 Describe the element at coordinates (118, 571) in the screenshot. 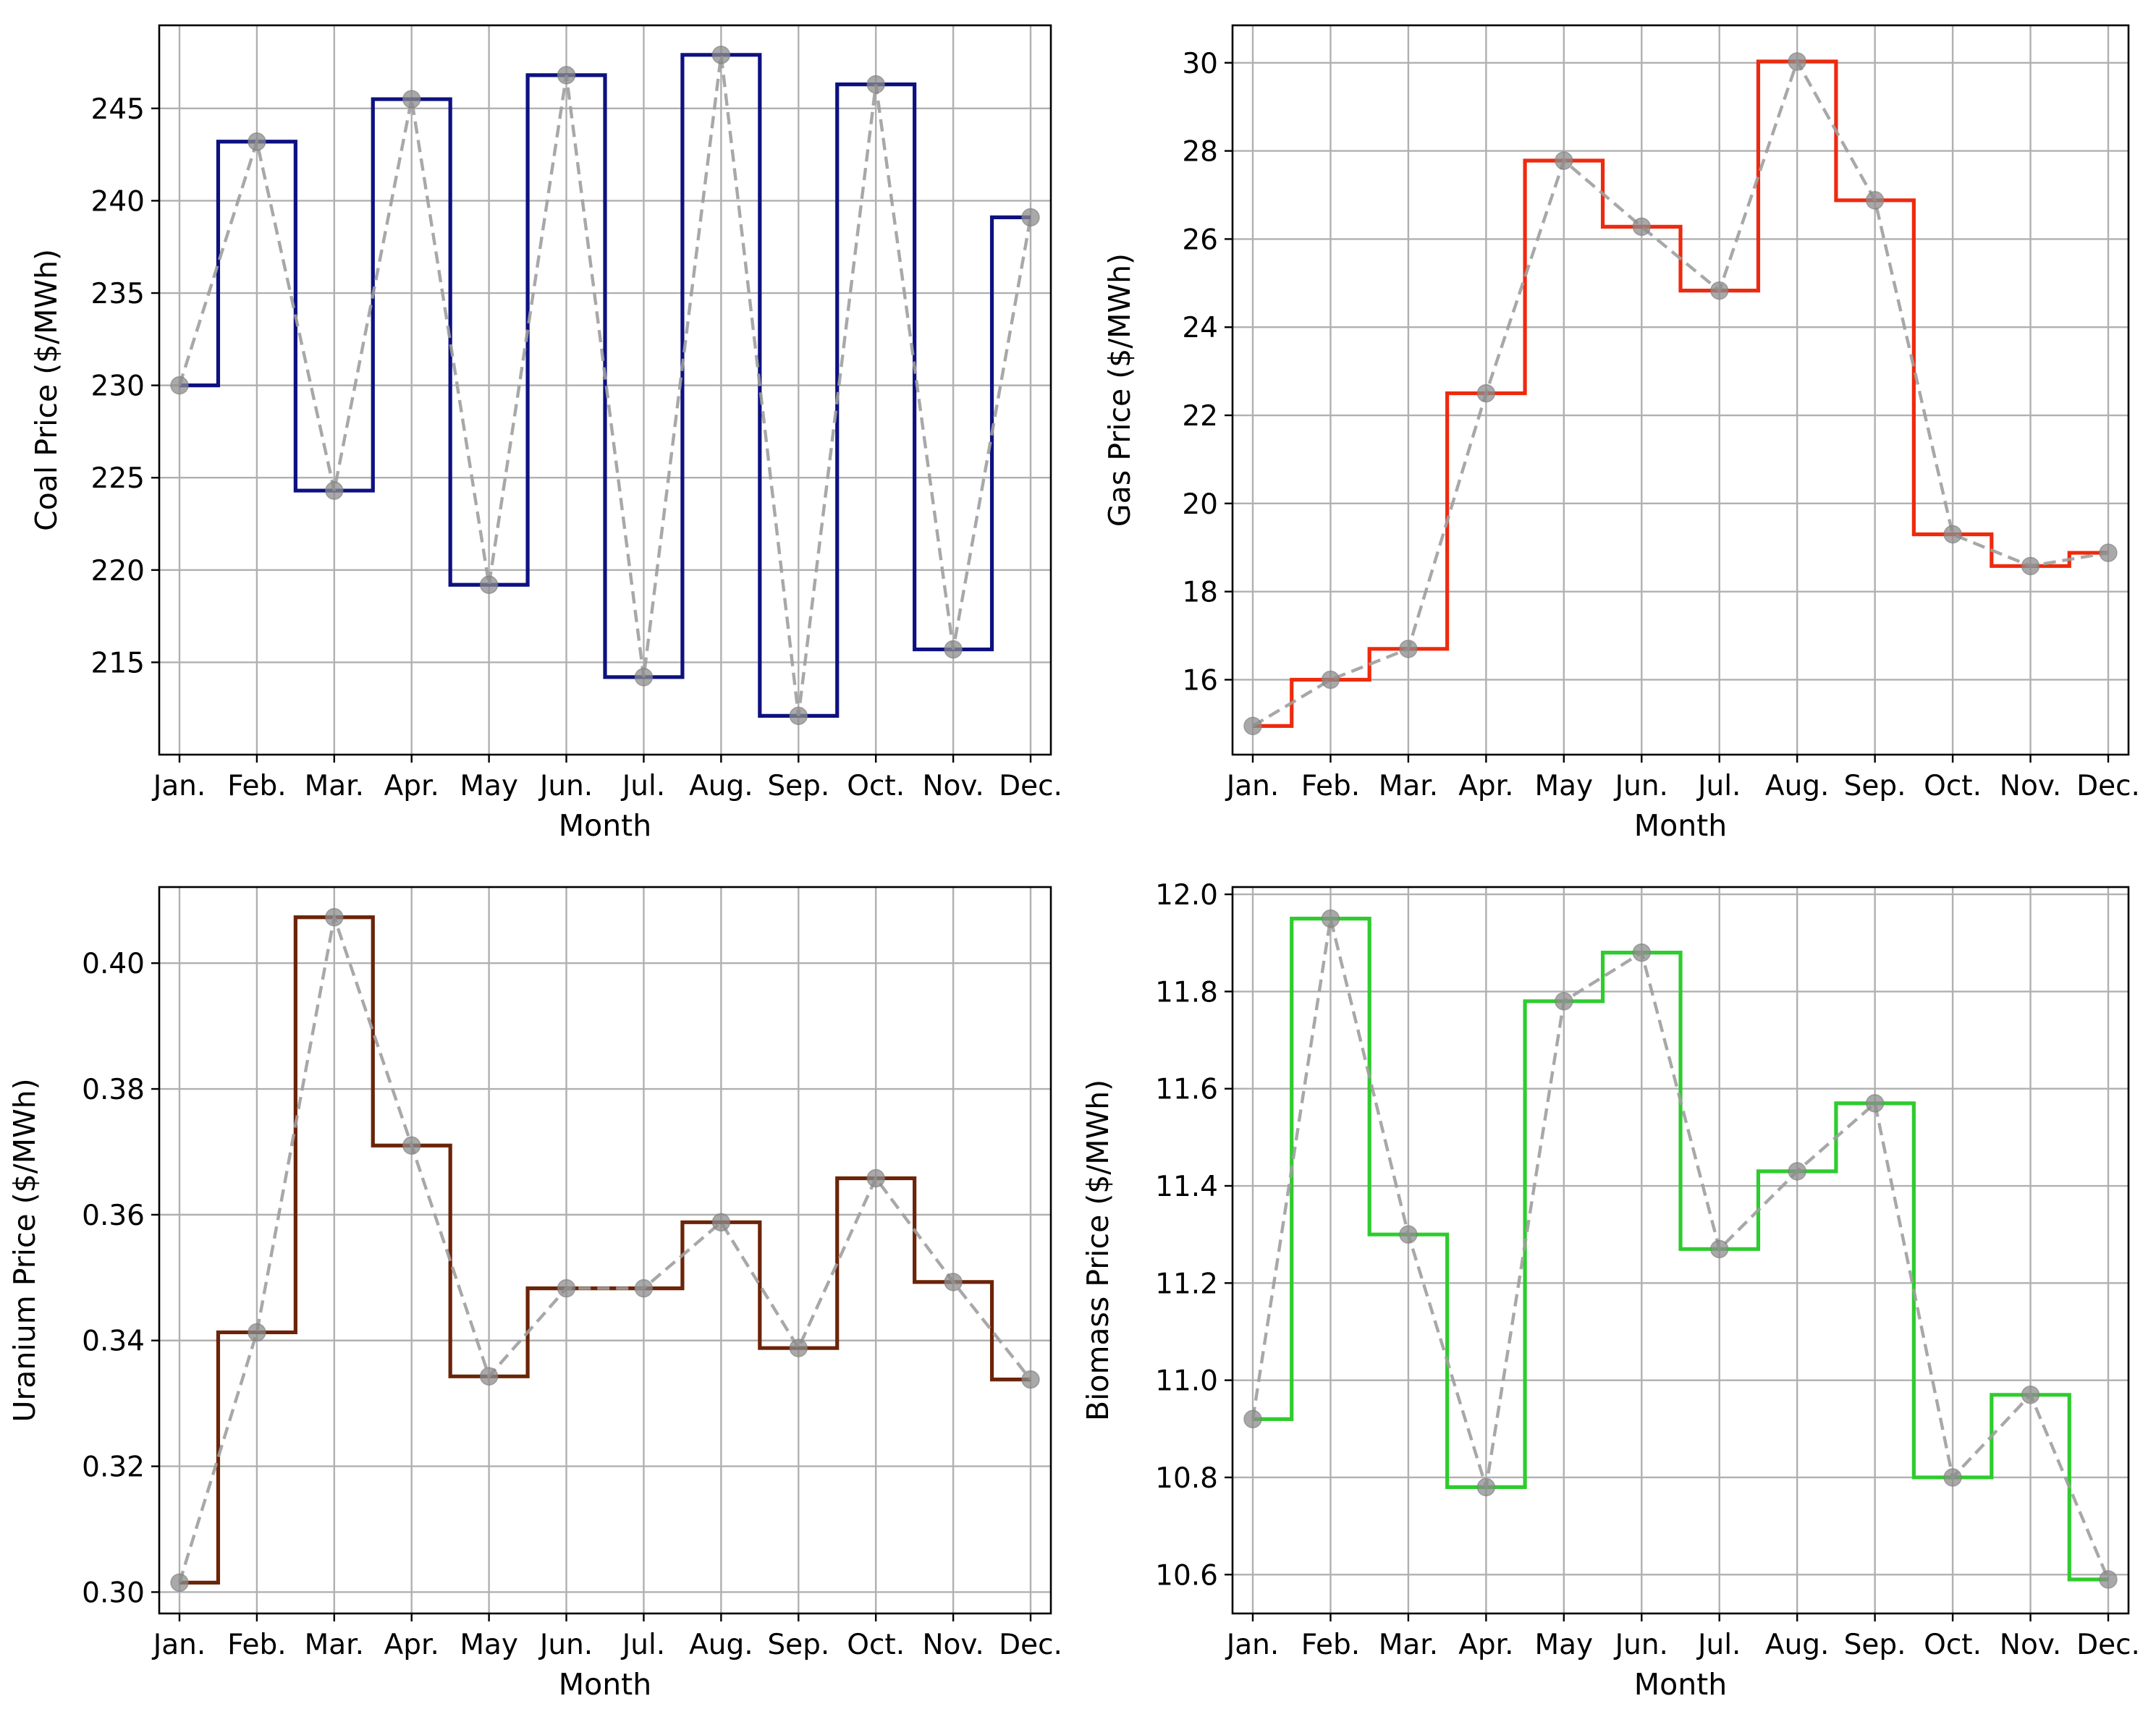

I see `y-tick-label: 220` at that location.